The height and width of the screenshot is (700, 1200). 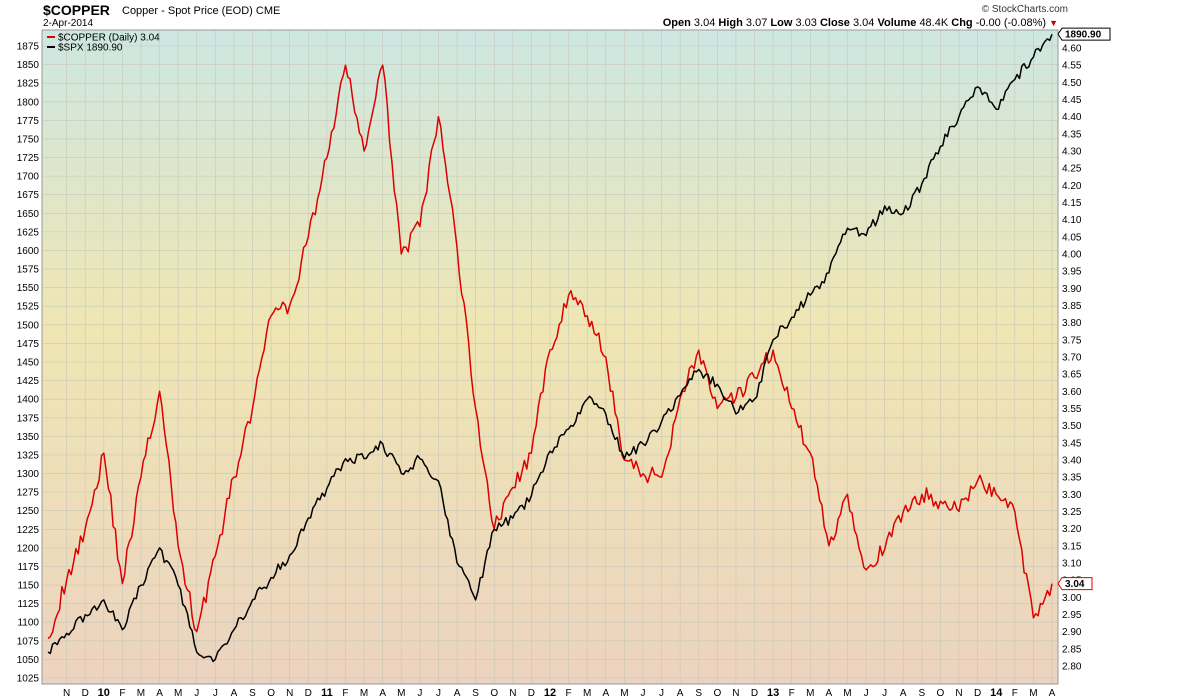 I want to click on left-tick-label: 1625, so click(x=28, y=232).